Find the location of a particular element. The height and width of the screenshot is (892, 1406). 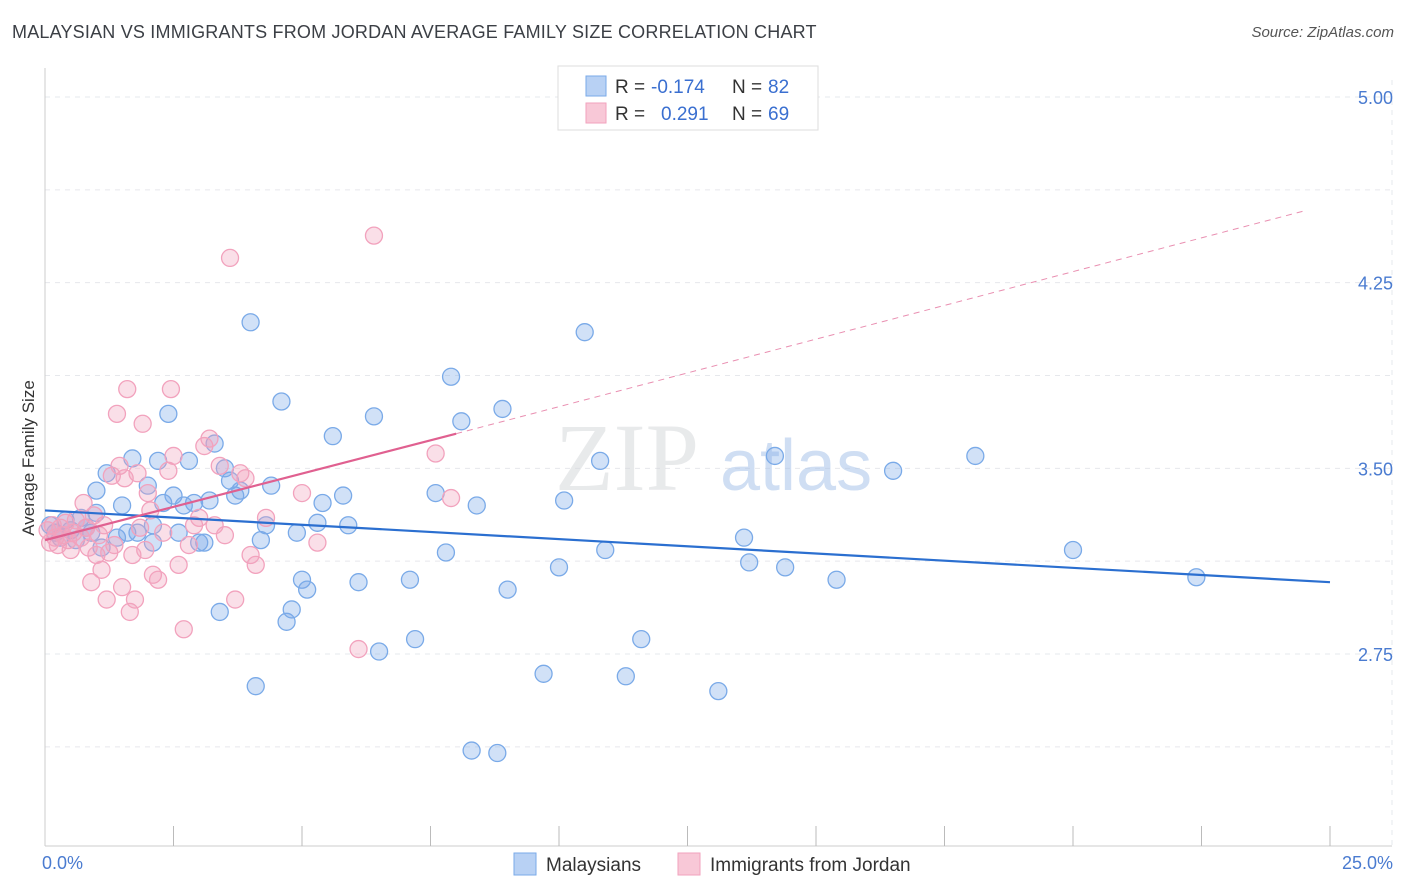

stats-legend: R = -0.174 N = 82 R = 0.291 N = 69 is located at coordinates (688, 98).